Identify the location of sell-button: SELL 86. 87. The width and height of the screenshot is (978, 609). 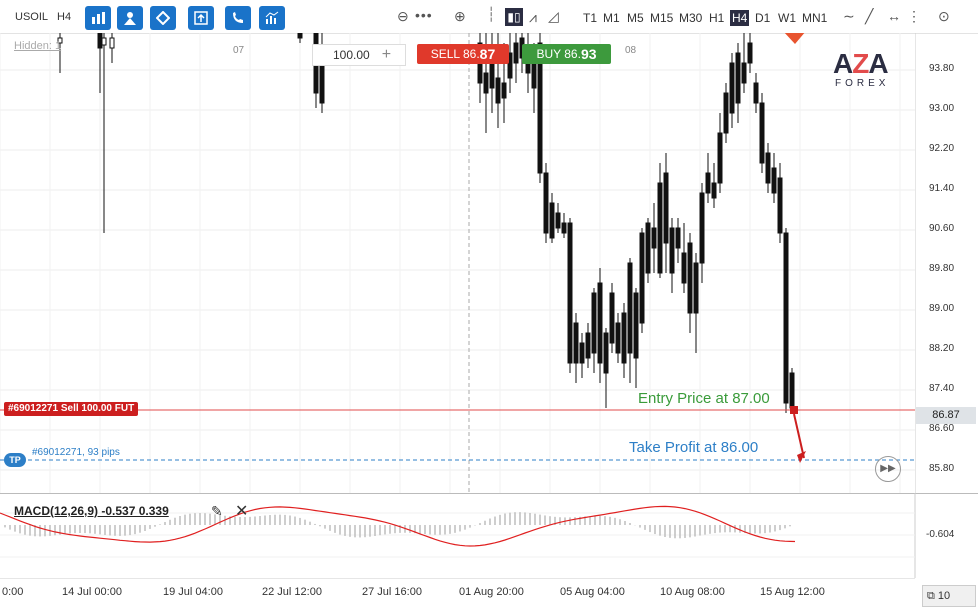
(463, 54).